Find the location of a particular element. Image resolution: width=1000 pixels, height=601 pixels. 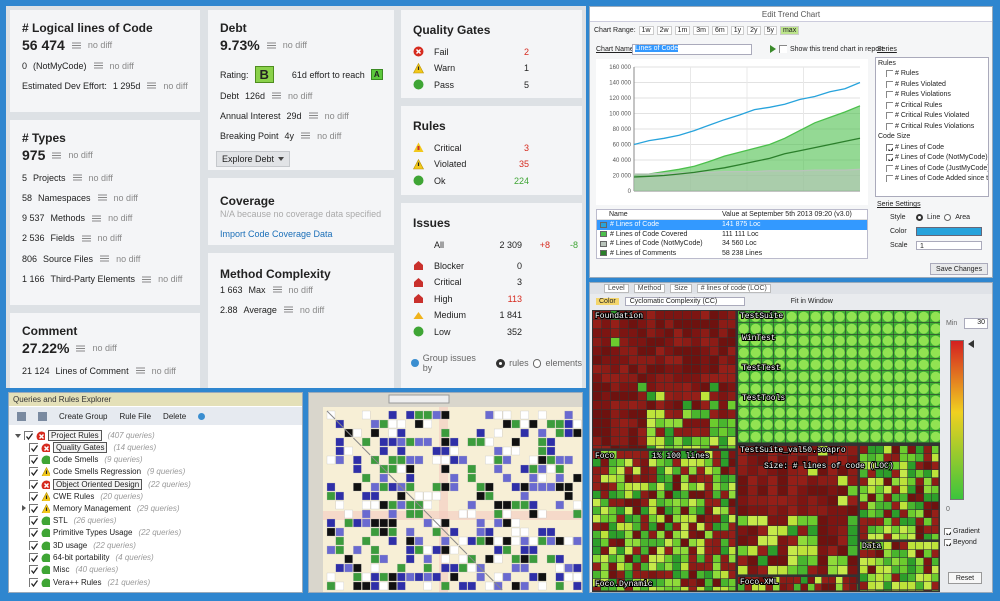

tree-row: Memory Management (29 queries) is located at coordinates (101, 508).